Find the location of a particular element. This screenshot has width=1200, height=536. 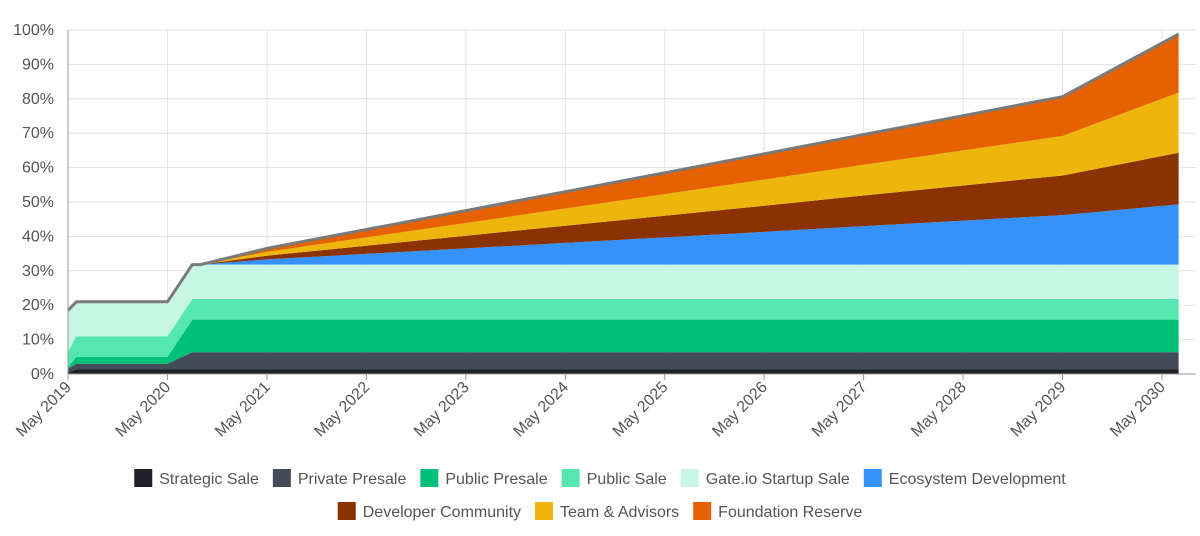

x-tick-label: May 2019 is located at coordinates (44, 410).